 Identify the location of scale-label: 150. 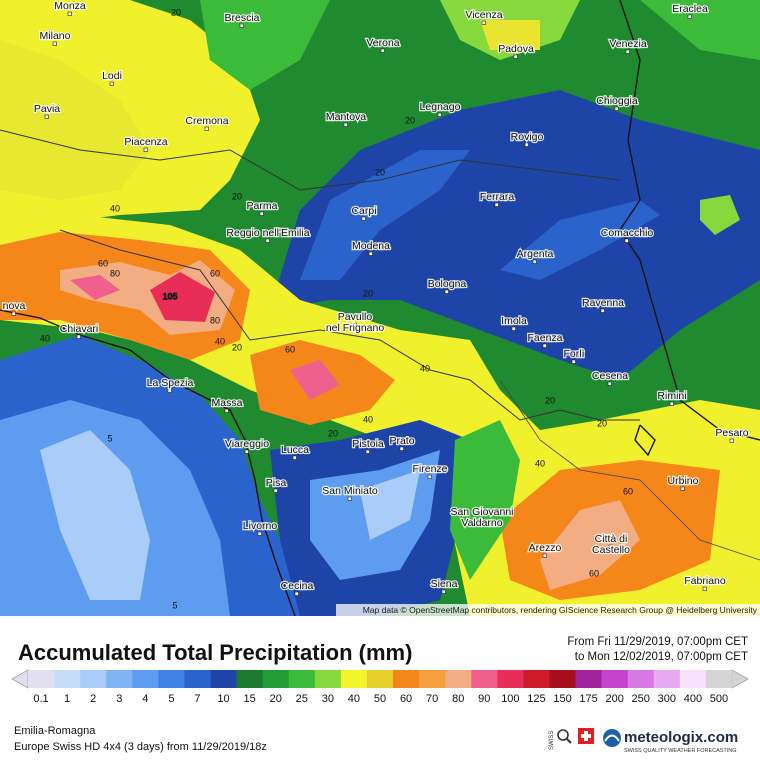
(562, 699).